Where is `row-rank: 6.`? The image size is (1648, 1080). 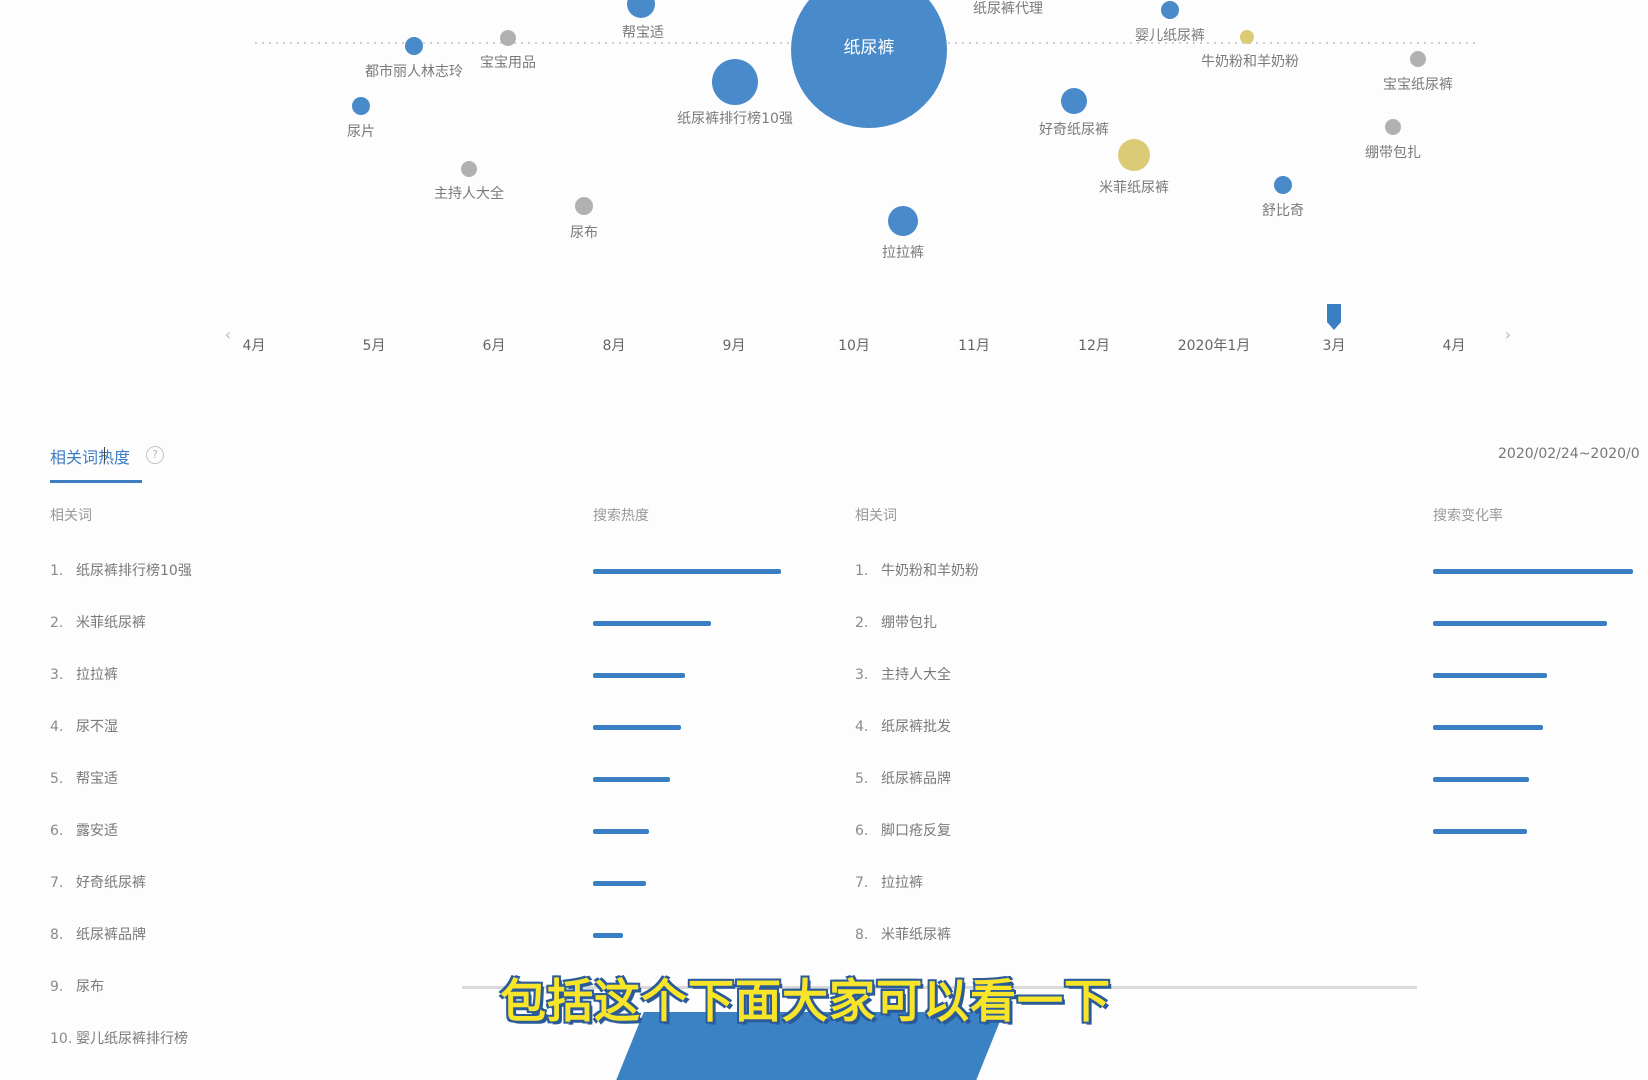
row-rank: 6. is located at coordinates (57, 831).